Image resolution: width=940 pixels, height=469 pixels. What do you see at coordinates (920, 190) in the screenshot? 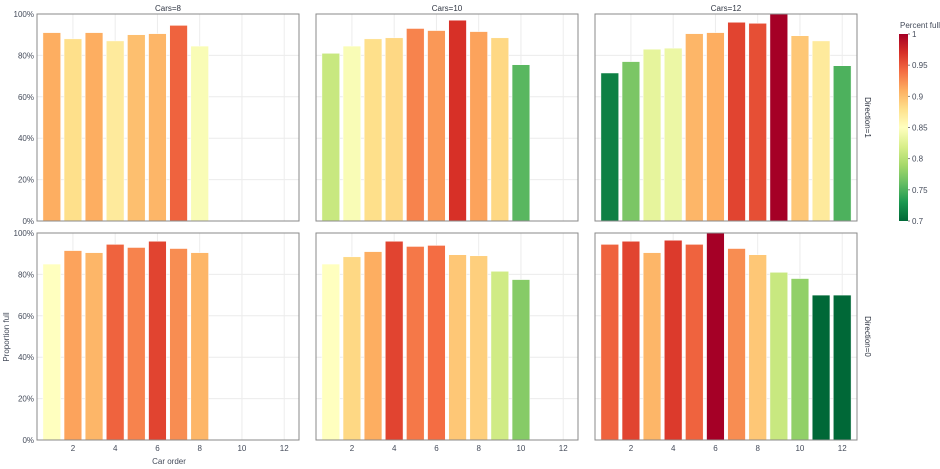
I see `colorbar-tick-label: 0.75` at bounding box center [920, 190].